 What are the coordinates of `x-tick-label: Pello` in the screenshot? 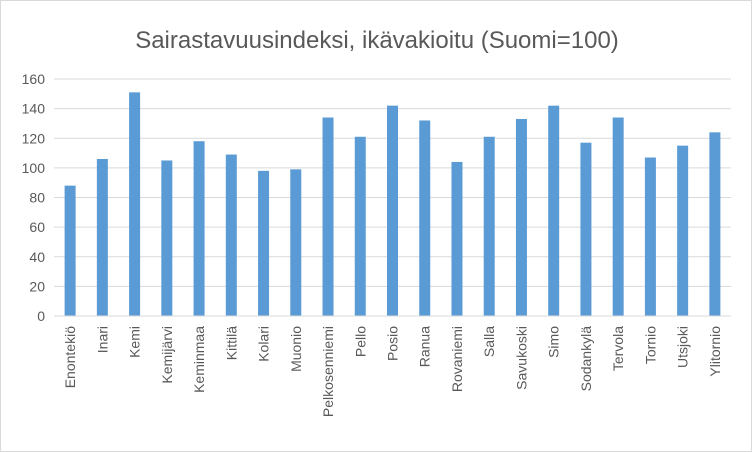 It's located at (360, 341).